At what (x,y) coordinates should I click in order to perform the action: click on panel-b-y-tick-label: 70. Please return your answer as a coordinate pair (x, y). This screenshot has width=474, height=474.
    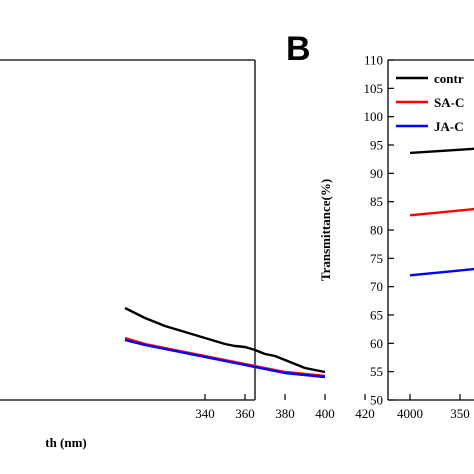
    Looking at the image, I should click on (376, 286).